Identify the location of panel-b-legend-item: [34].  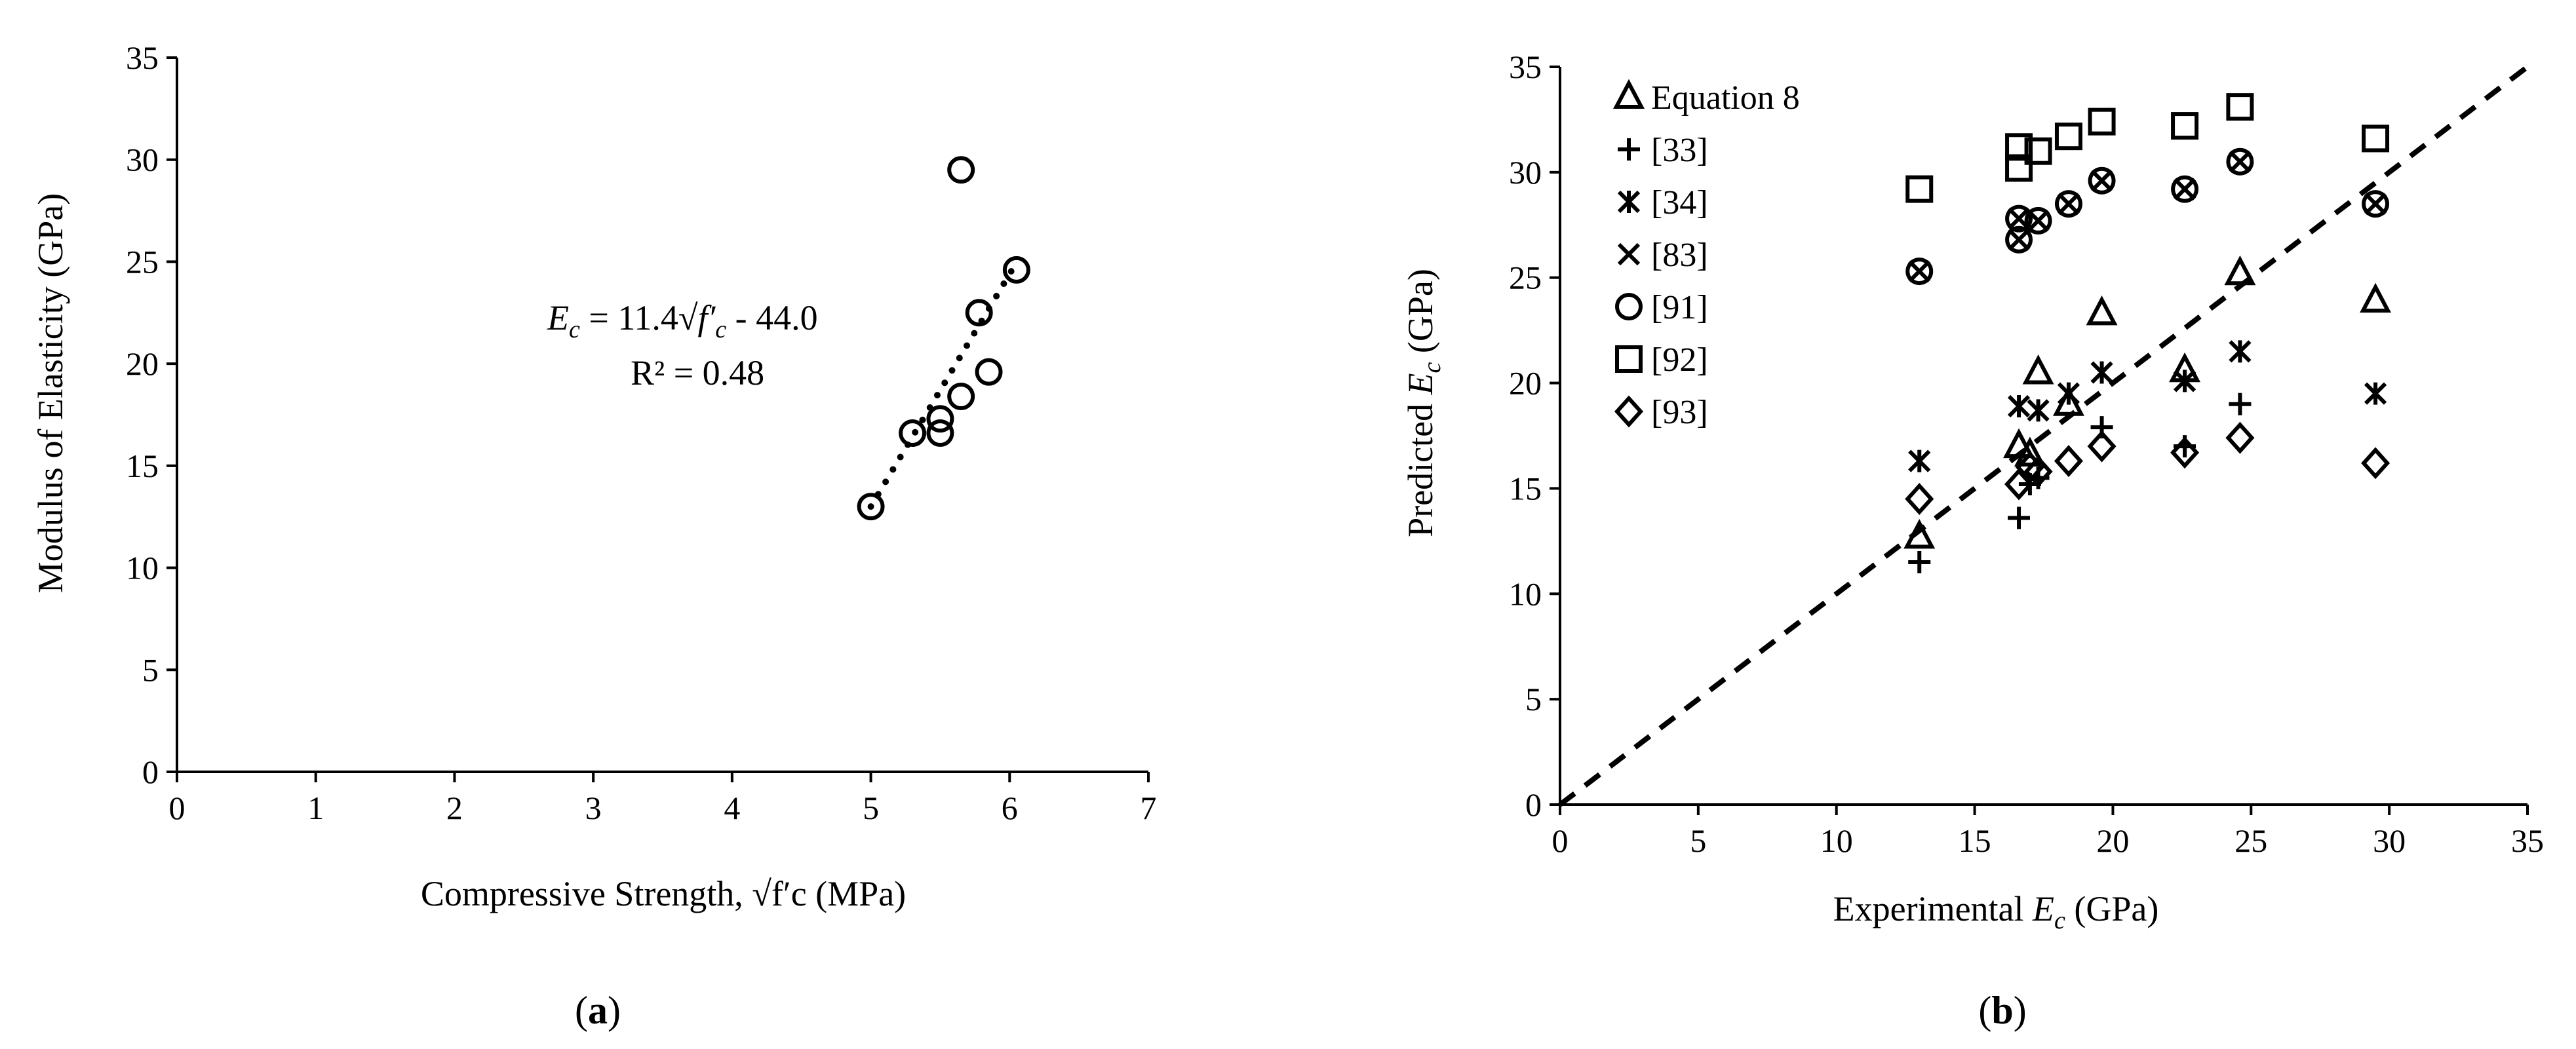
(1662, 202).